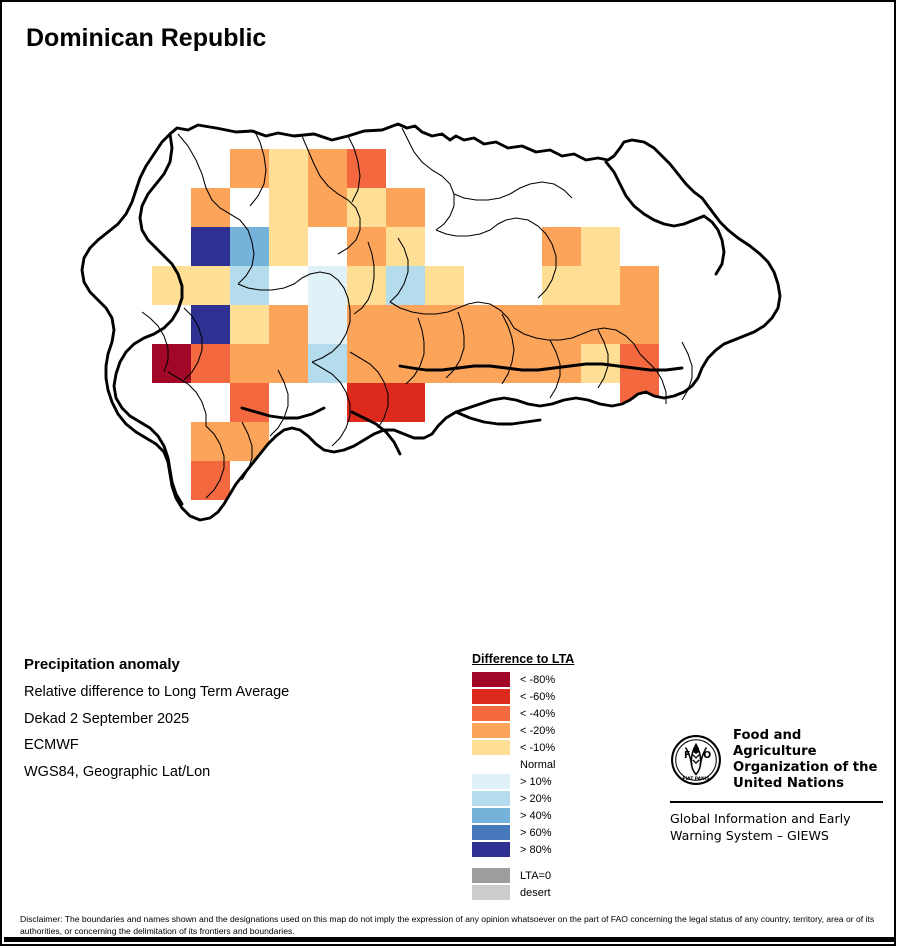 This screenshot has height=950, width=900. Describe the element at coordinates (687, 755) in the screenshot. I see `svg-text: F` at that location.